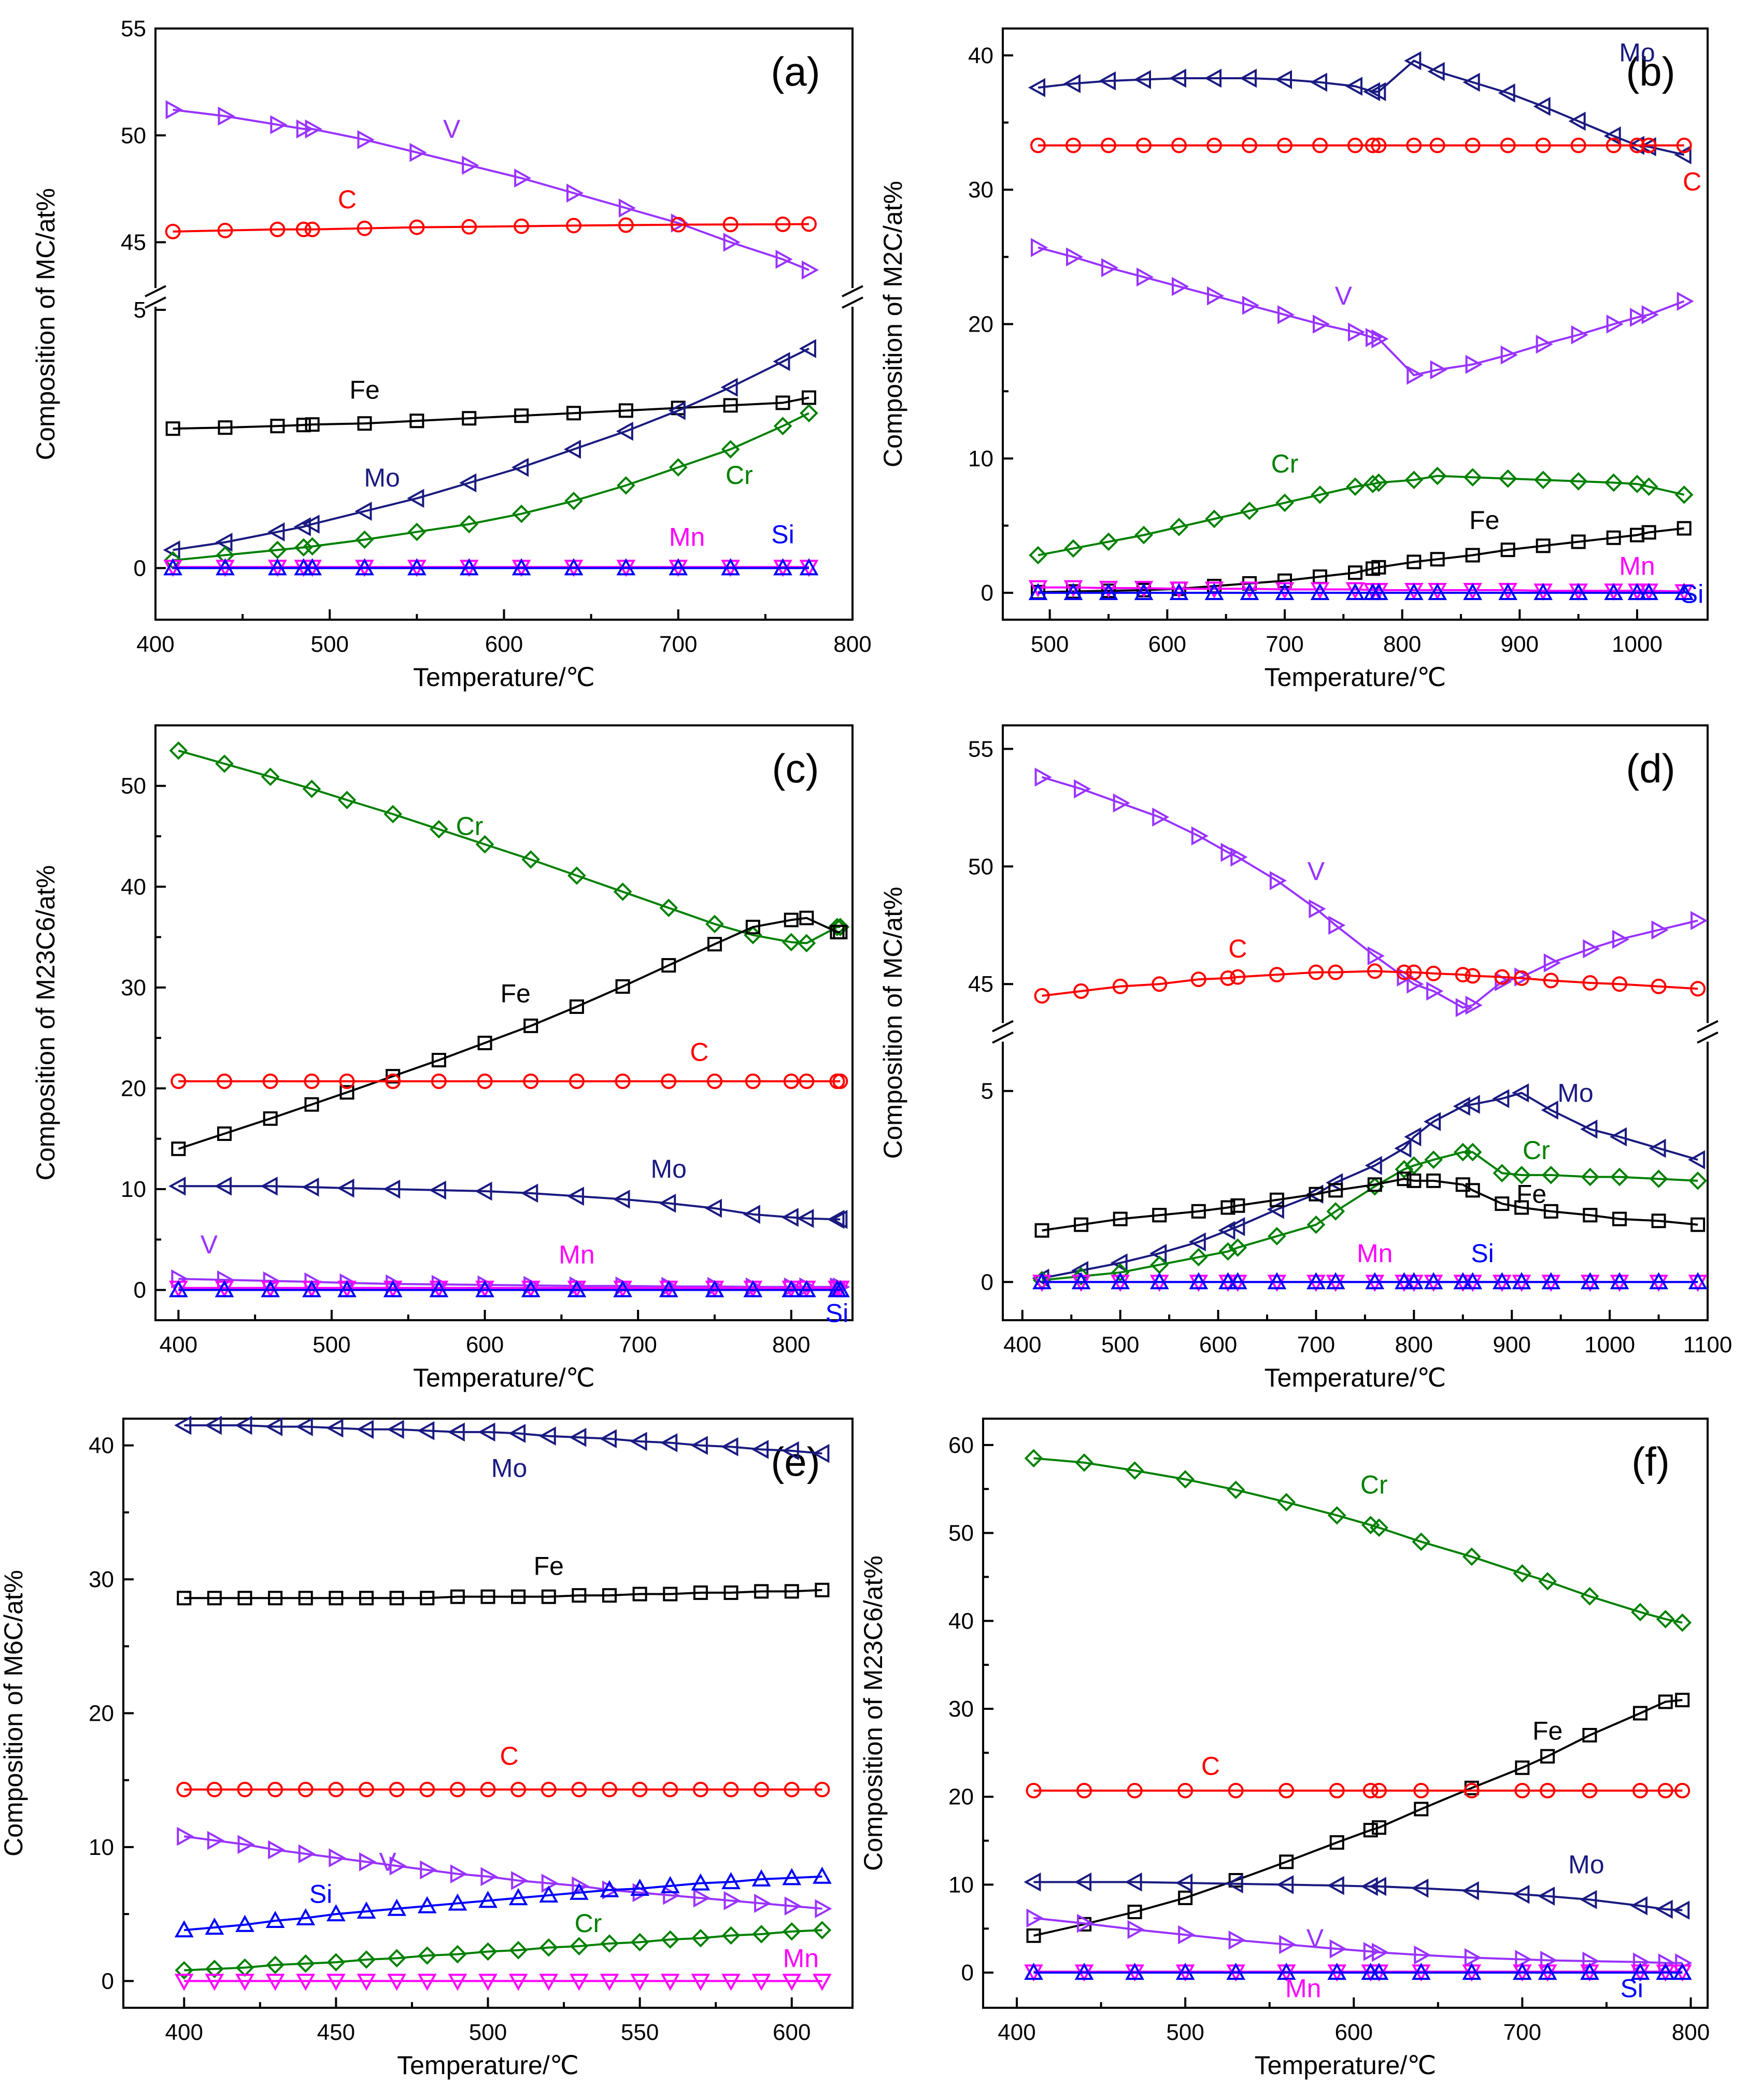 Image resolution: width=1747 pixels, height=2100 pixels. What do you see at coordinates (1547, 1730) in the screenshot?
I see `series-label-fe: Fe` at bounding box center [1547, 1730].